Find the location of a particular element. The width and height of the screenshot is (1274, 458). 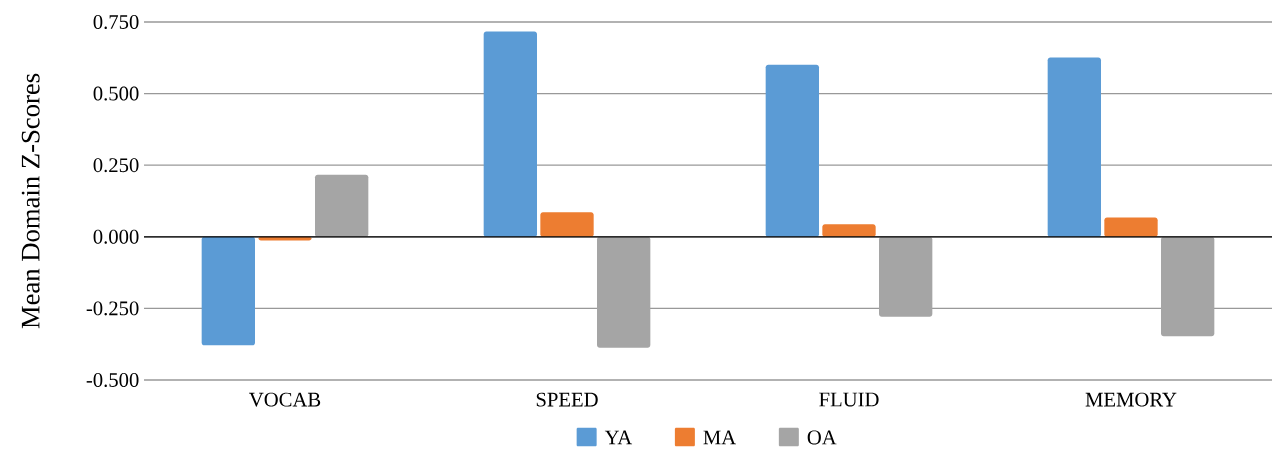

legend-label: MA is located at coordinates (720, 437).